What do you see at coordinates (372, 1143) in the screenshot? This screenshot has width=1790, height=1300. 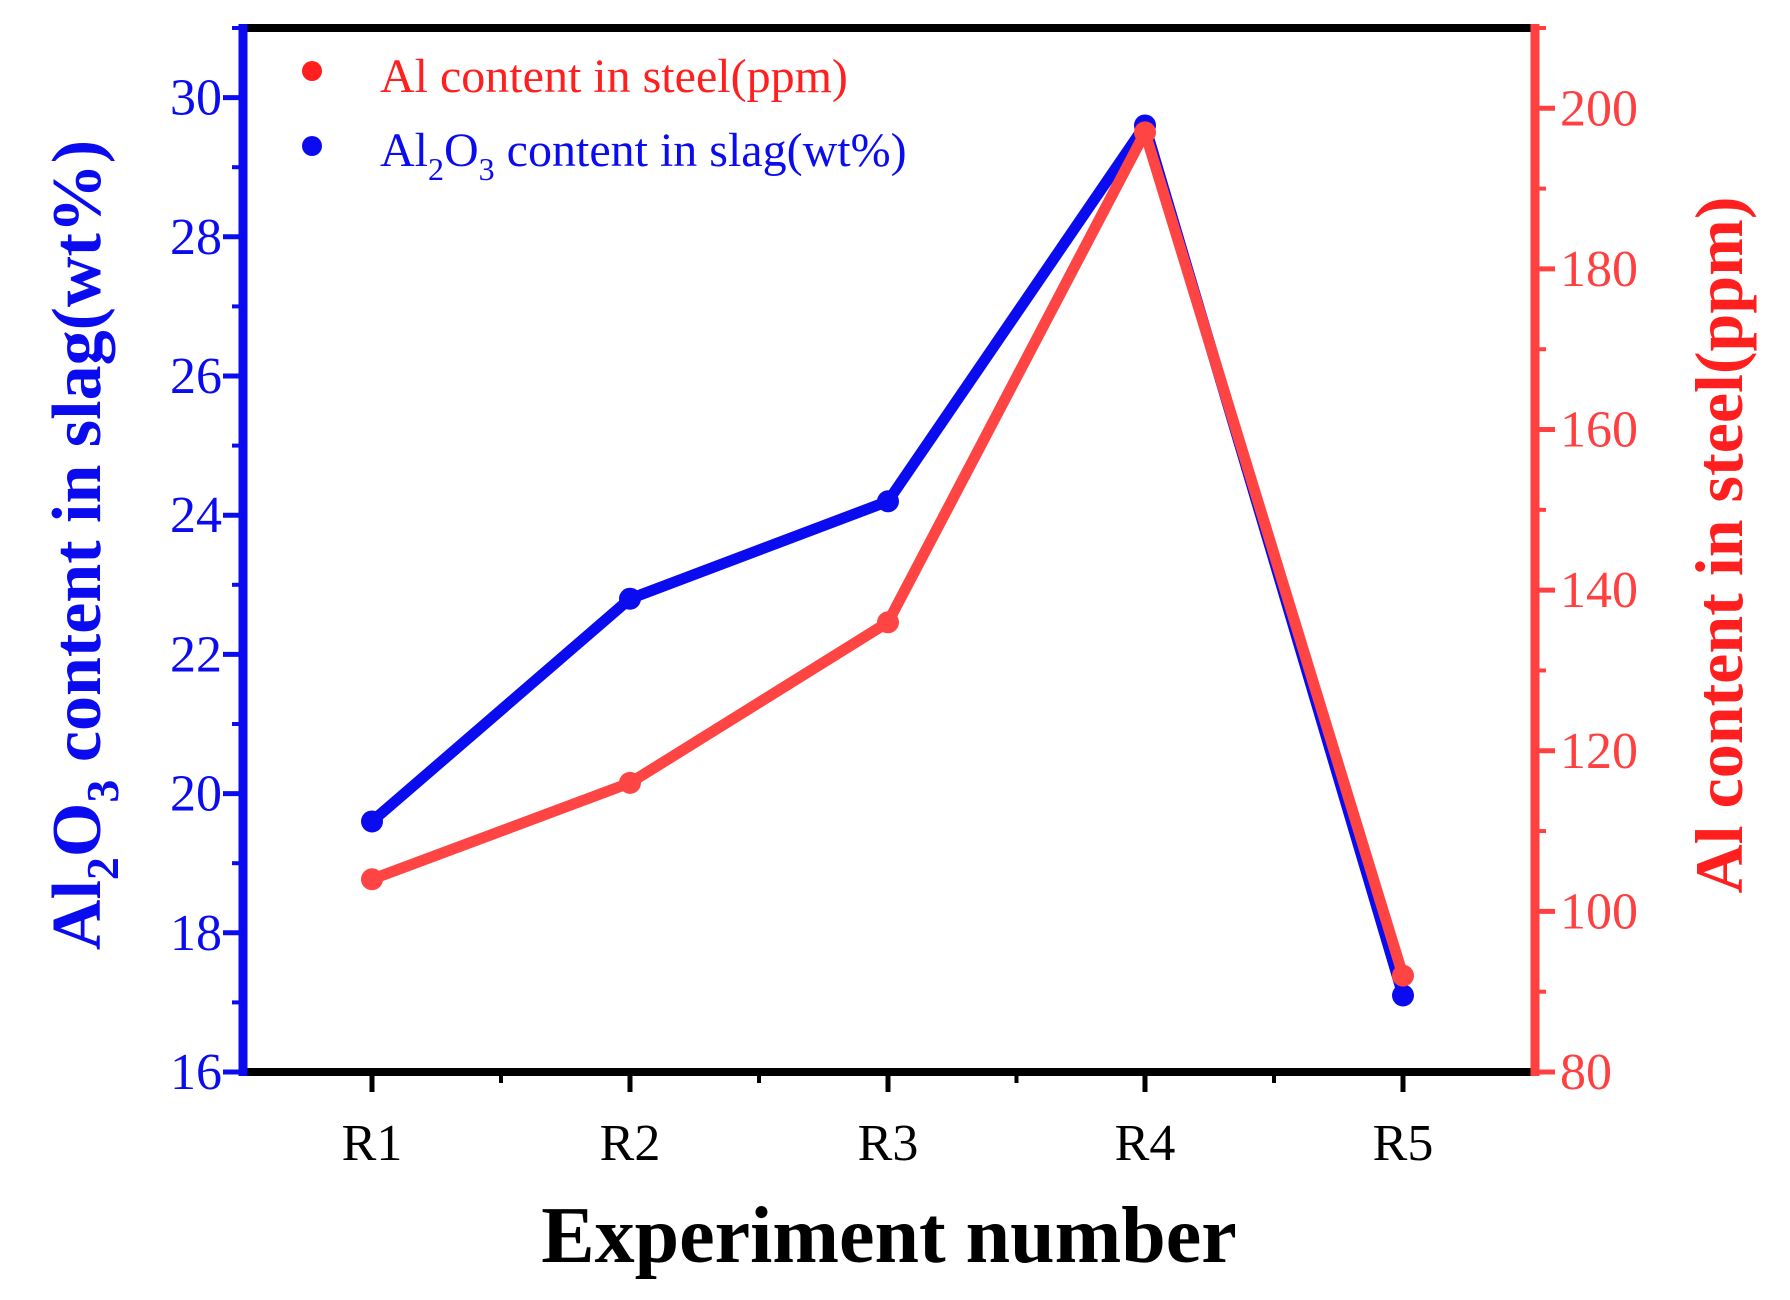 I see `x-tick-label: R1` at bounding box center [372, 1143].